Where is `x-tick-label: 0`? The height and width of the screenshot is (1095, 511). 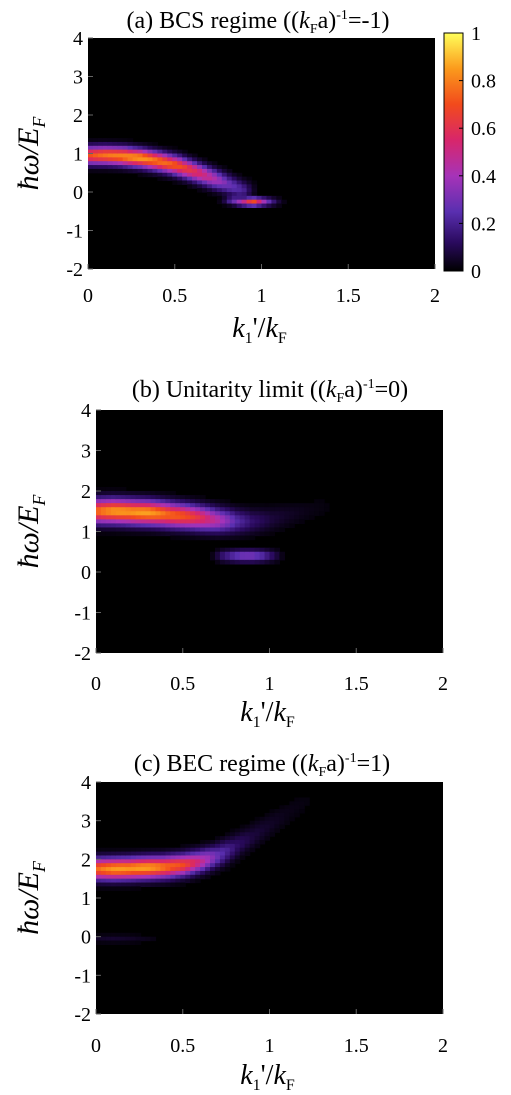 x-tick-label: 0 is located at coordinates (96, 684).